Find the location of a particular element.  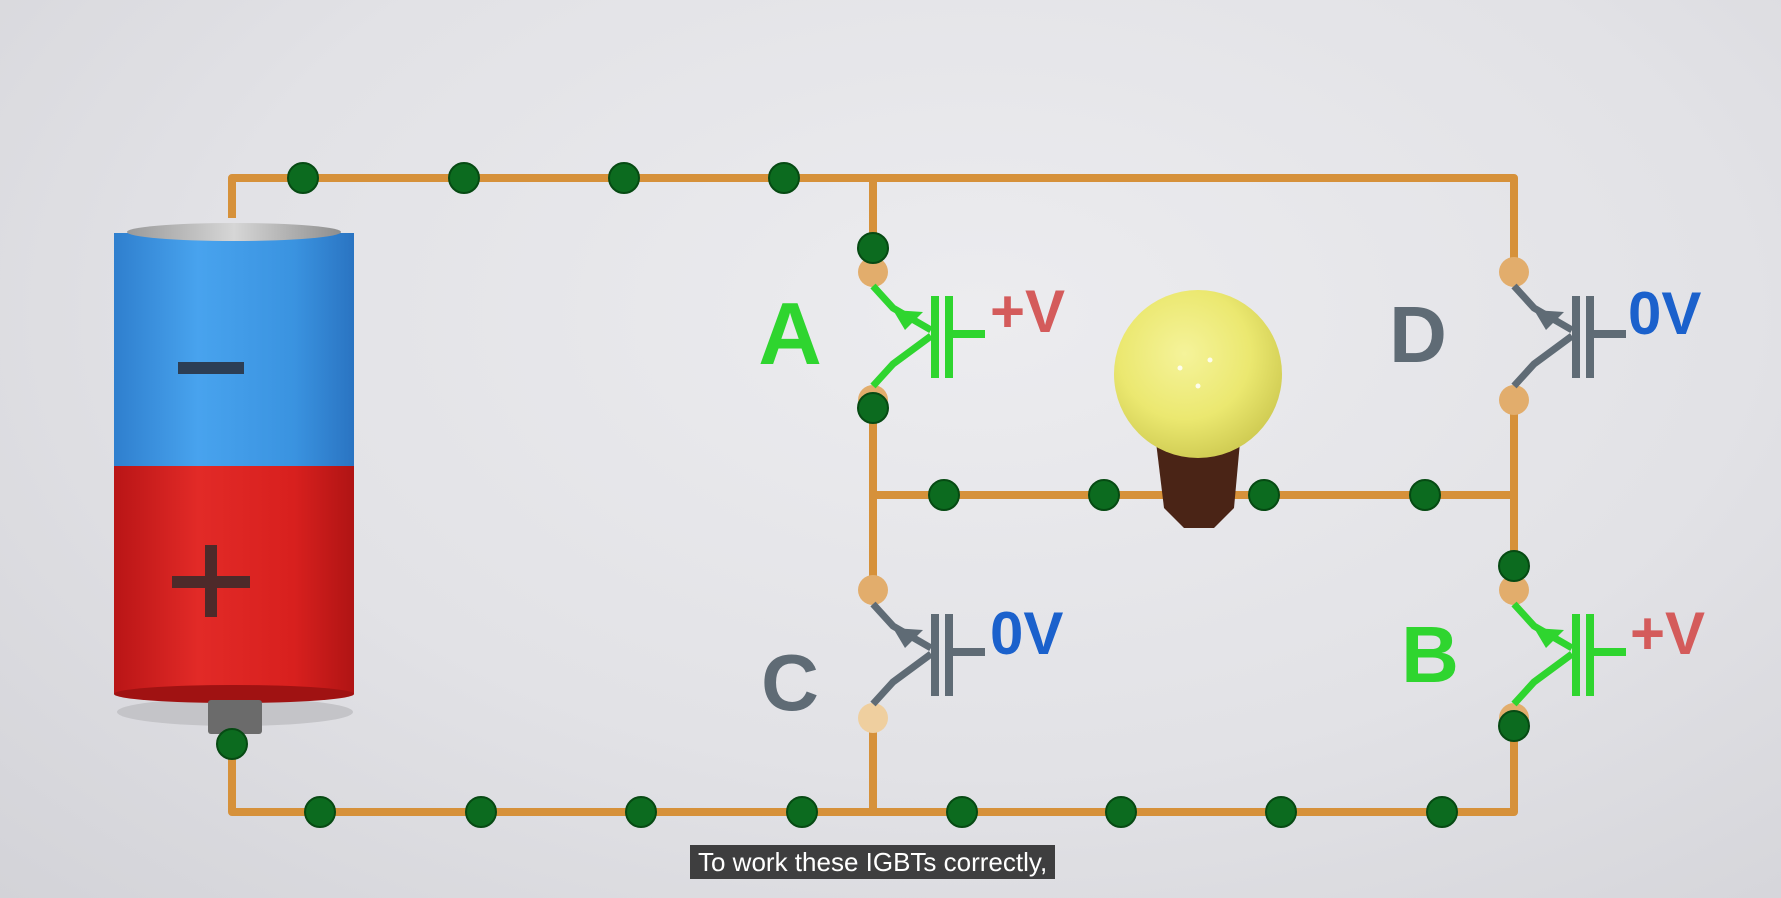

igbt-switch-c: C 0V is located at coordinates (912, 654).